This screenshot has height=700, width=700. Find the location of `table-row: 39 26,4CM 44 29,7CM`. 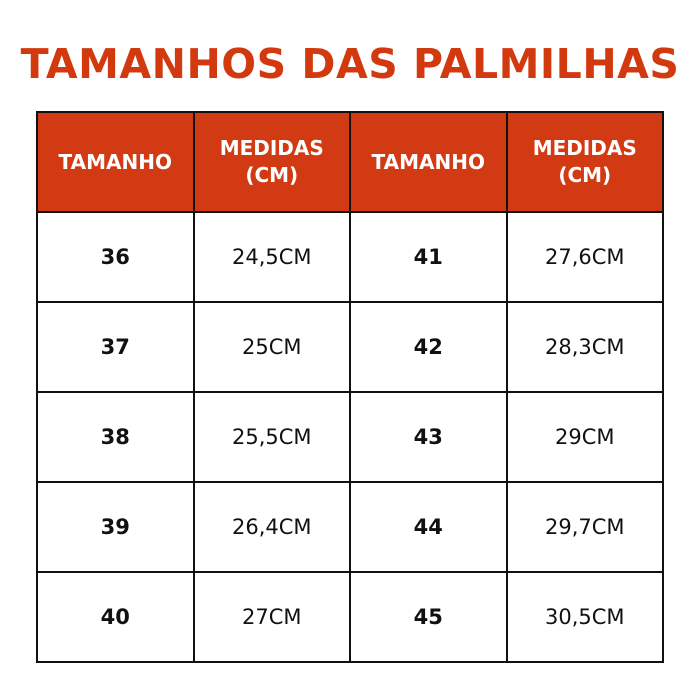

table-row: 39 26,4CM 44 29,7CM is located at coordinates (350, 527).